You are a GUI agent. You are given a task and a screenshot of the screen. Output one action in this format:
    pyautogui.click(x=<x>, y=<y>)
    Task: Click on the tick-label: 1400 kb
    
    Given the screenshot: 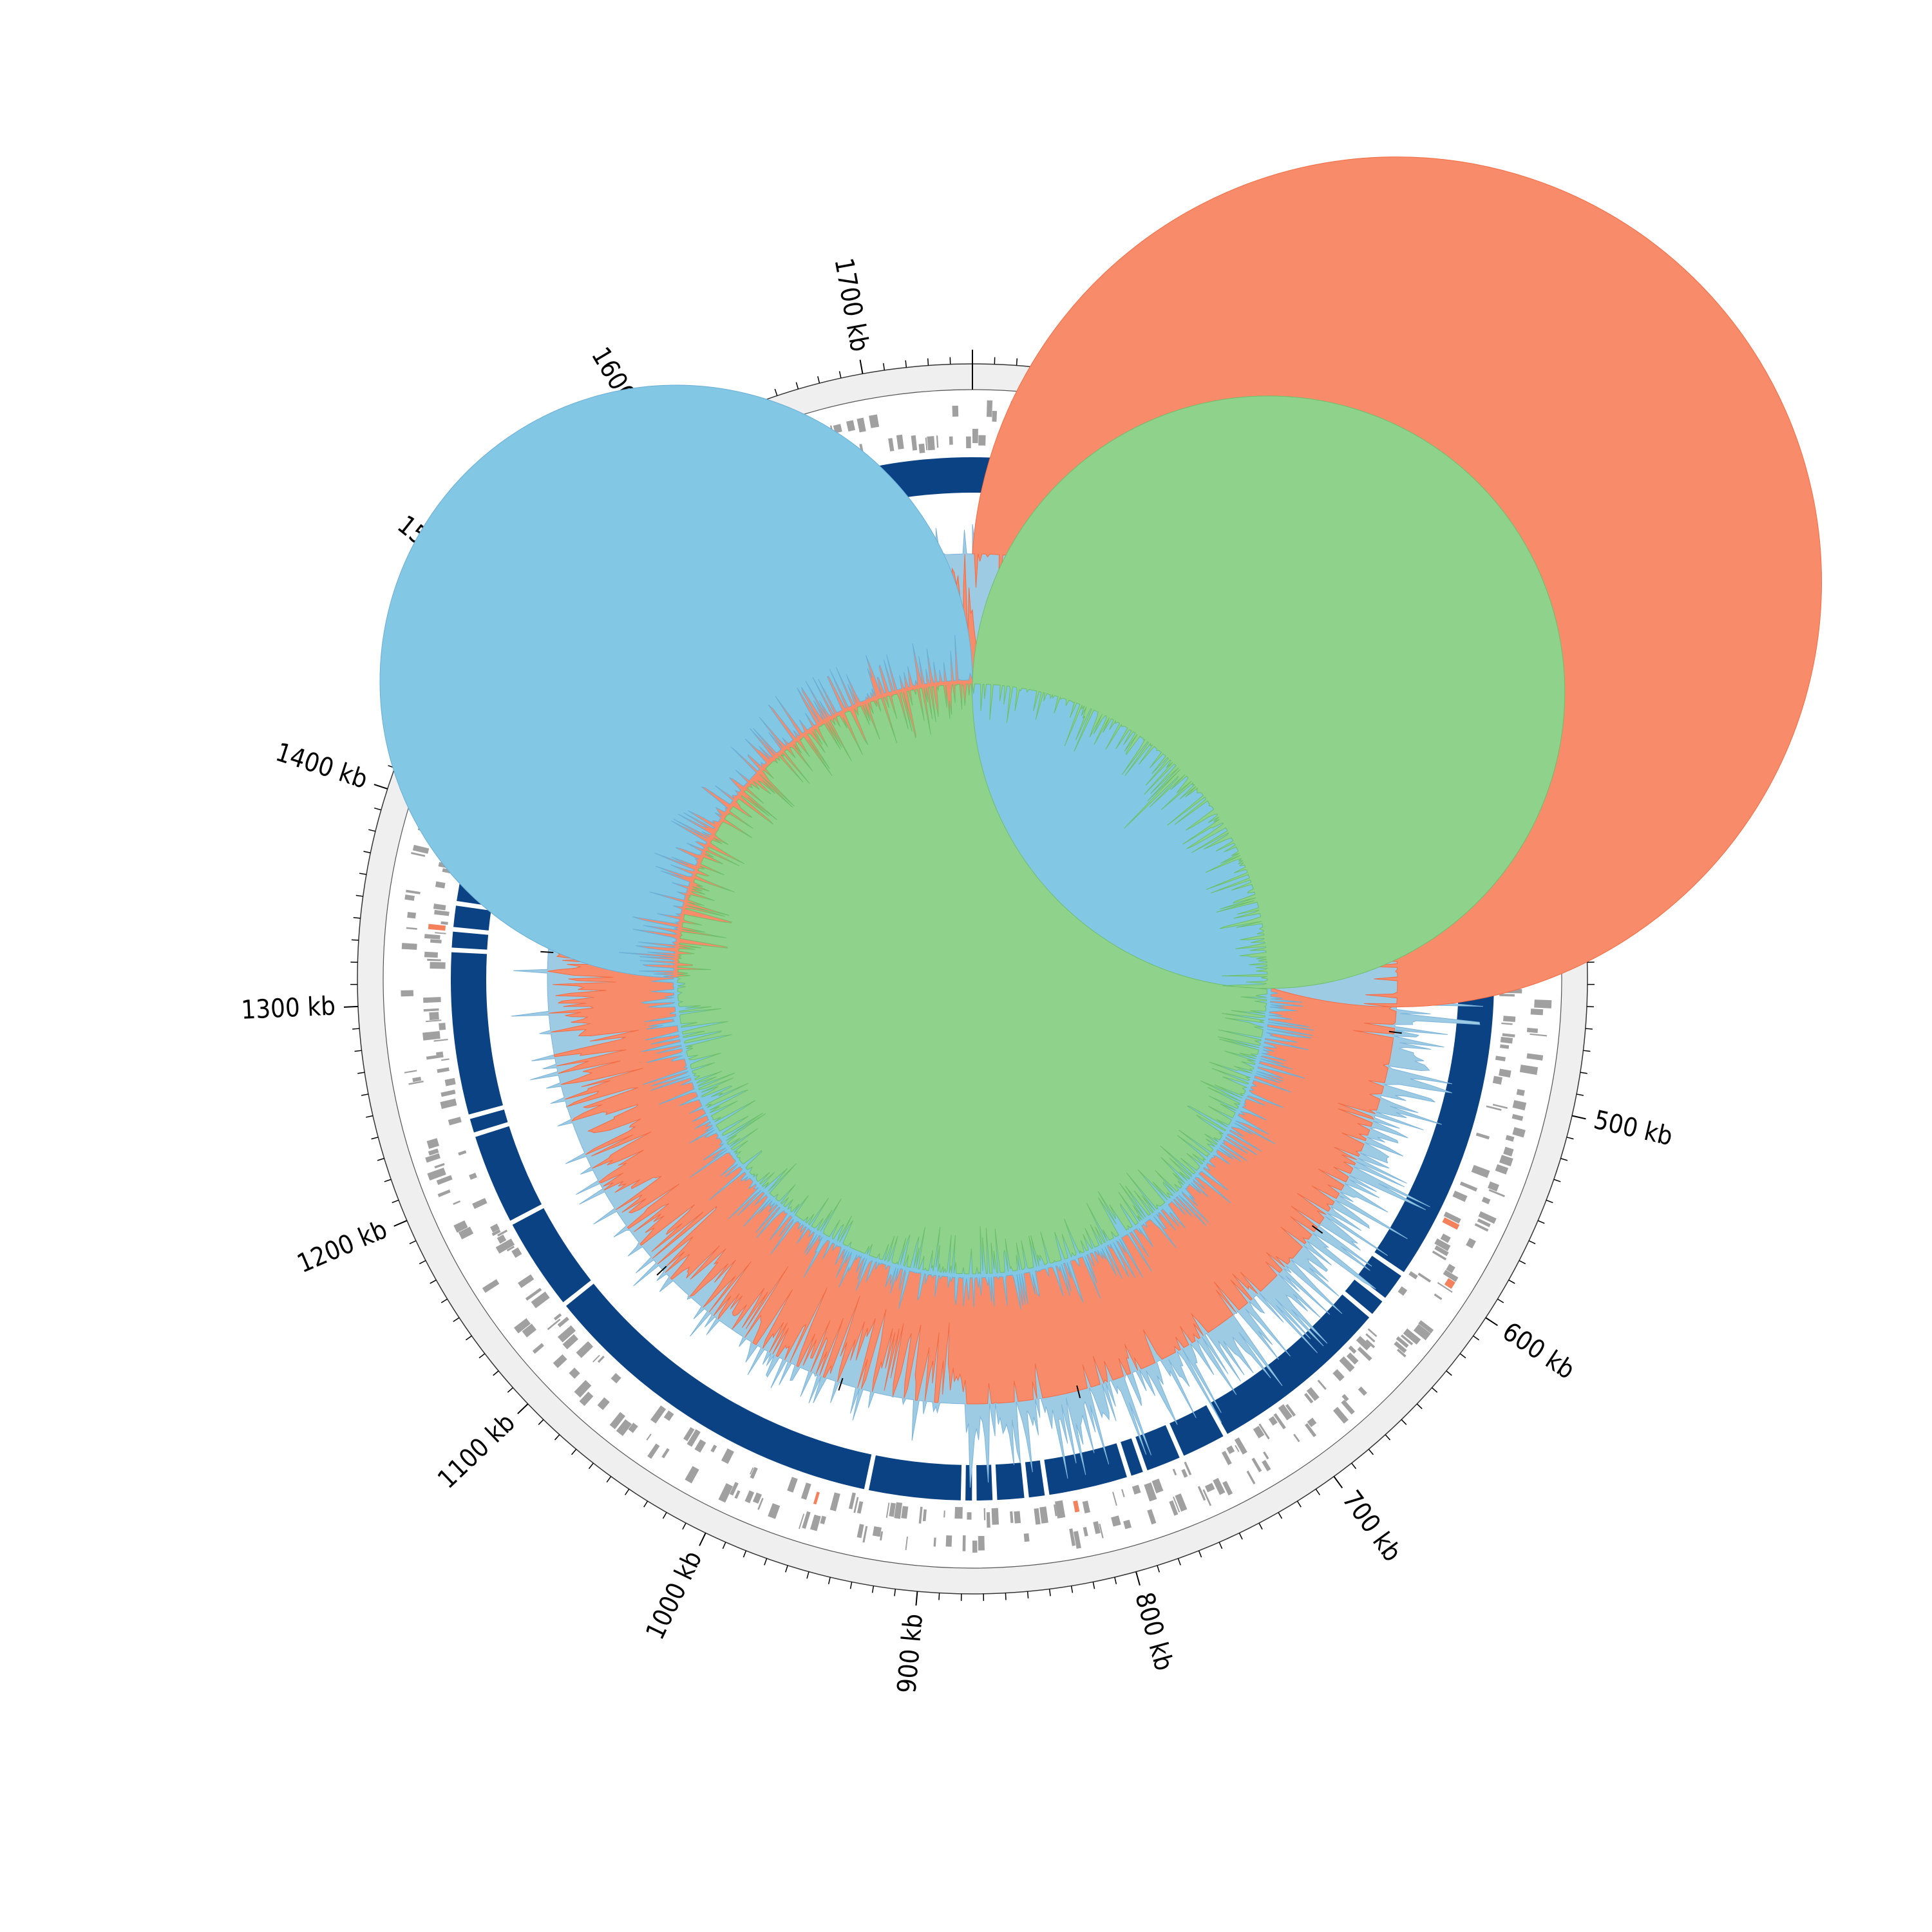 What is the action you would take?
    pyautogui.click(x=321, y=766)
    